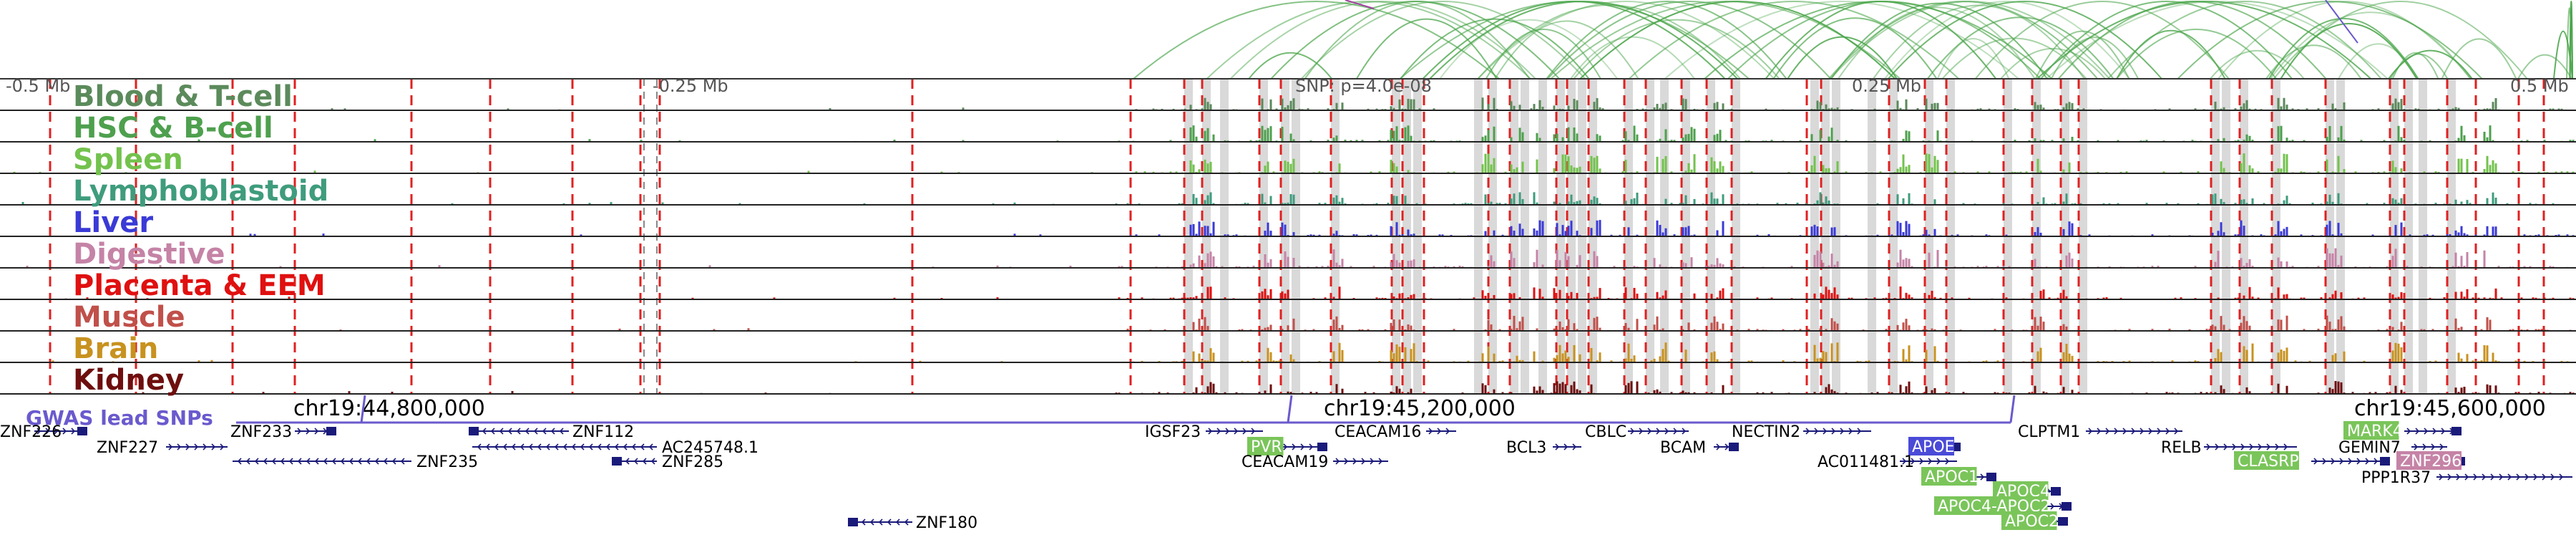 The height and width of the screenshot is (540, 2576). I want to click on gene-feature: APOE, so click(1934, 446).